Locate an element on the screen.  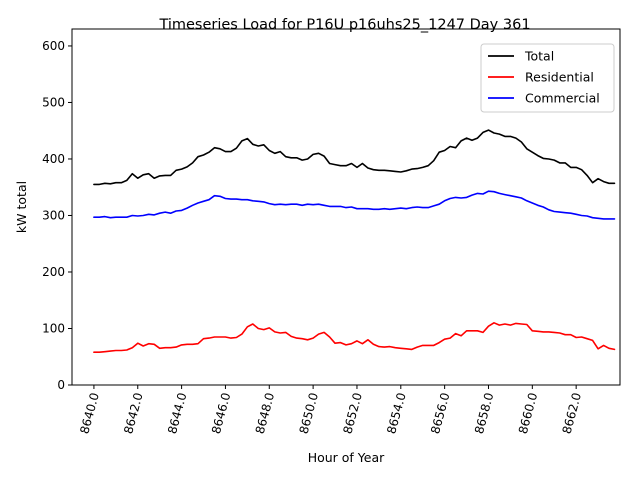
legend-label-total: Total is located at coordinates (539, 56).